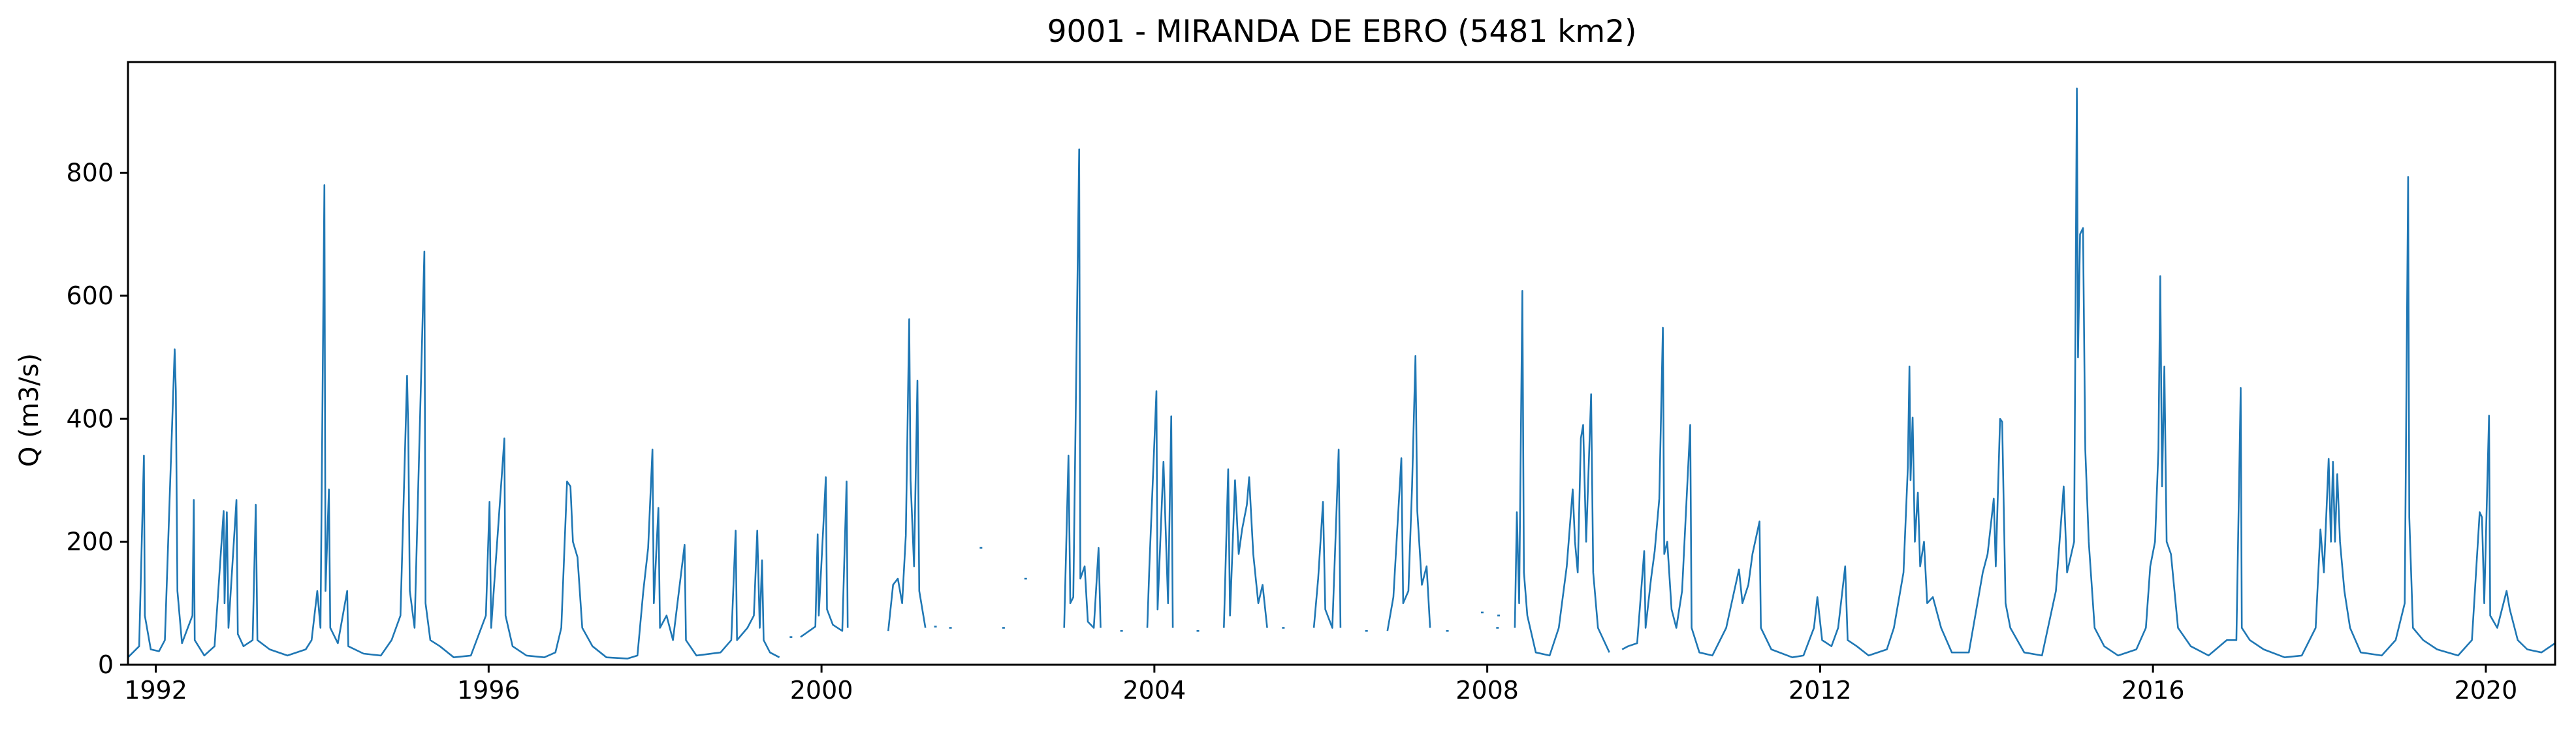 The height and width of the screenshot is (732, 2576). Describe the element at coordinates (2487, 690) in the screenshot. I see `x-tick-label: 2020` at that location.